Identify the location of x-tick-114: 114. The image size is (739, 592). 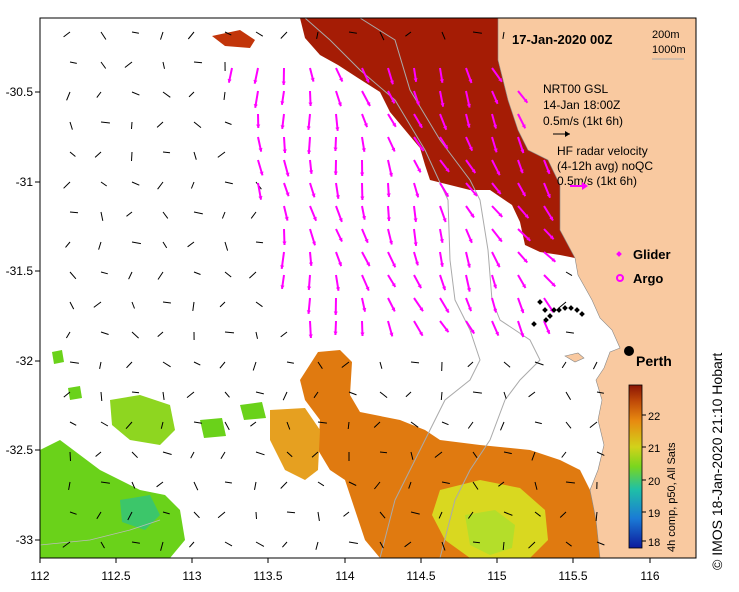
(344, 576).